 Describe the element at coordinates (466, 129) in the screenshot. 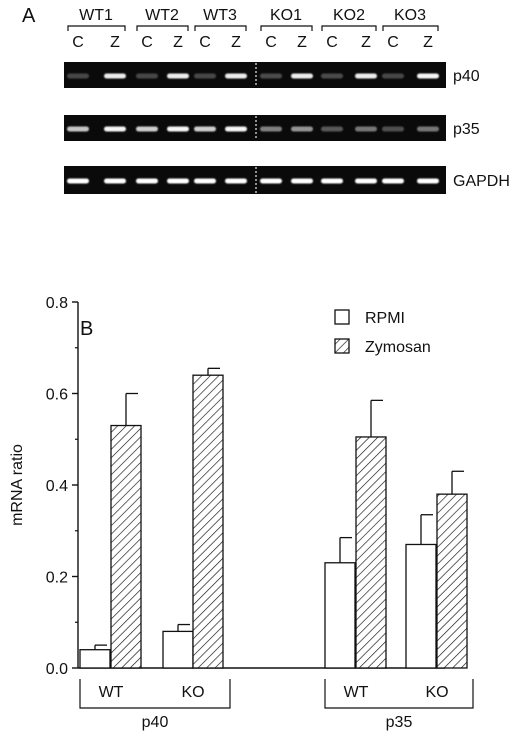

I see `gel-label: p35` at that location.